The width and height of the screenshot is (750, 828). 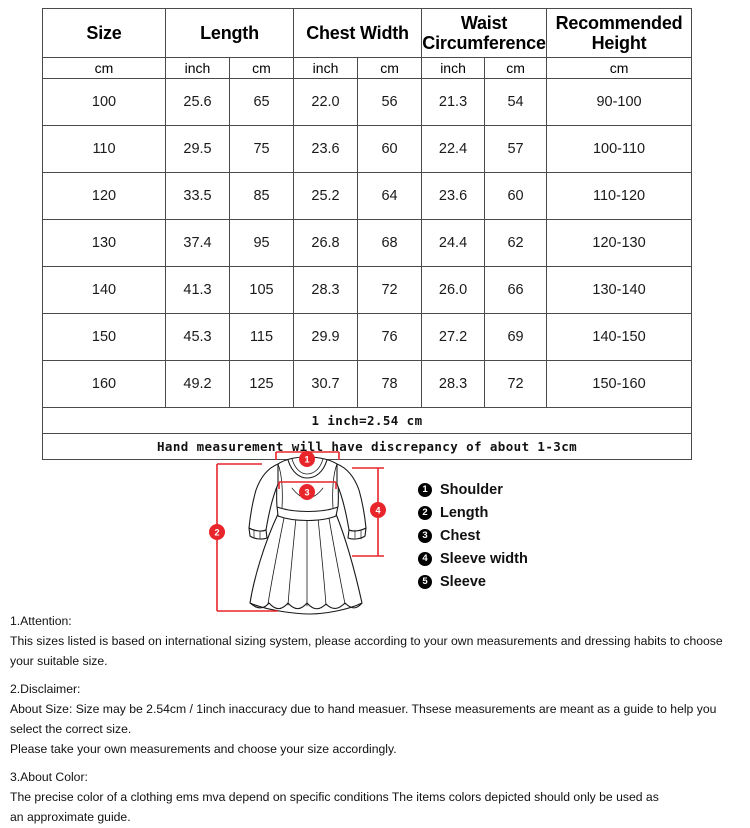 What do you see at coordinates (104, 290) in the screenshot?
I see `cell-size: 140` at bounding box center [104, 290].